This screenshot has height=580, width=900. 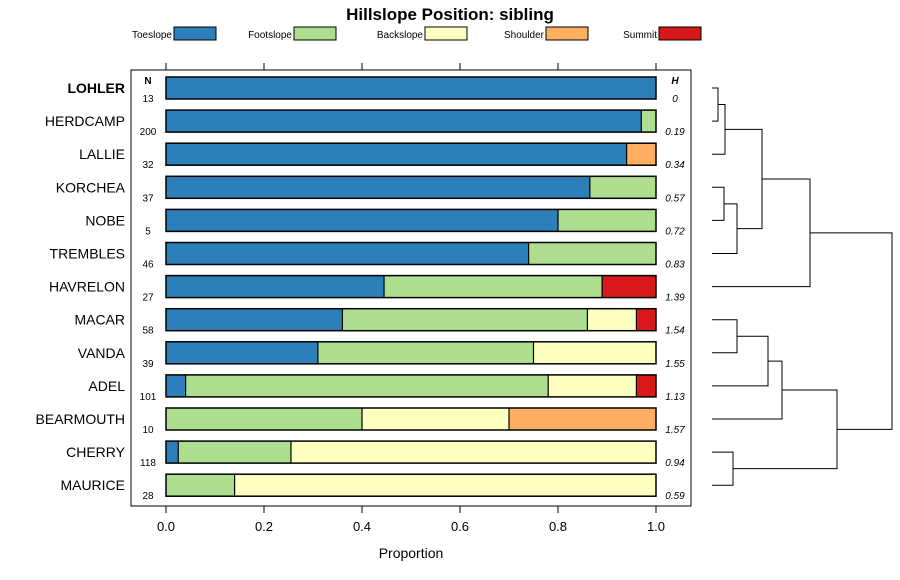 I want to click on row-label: LOHLER, so click(x=96, y=88).